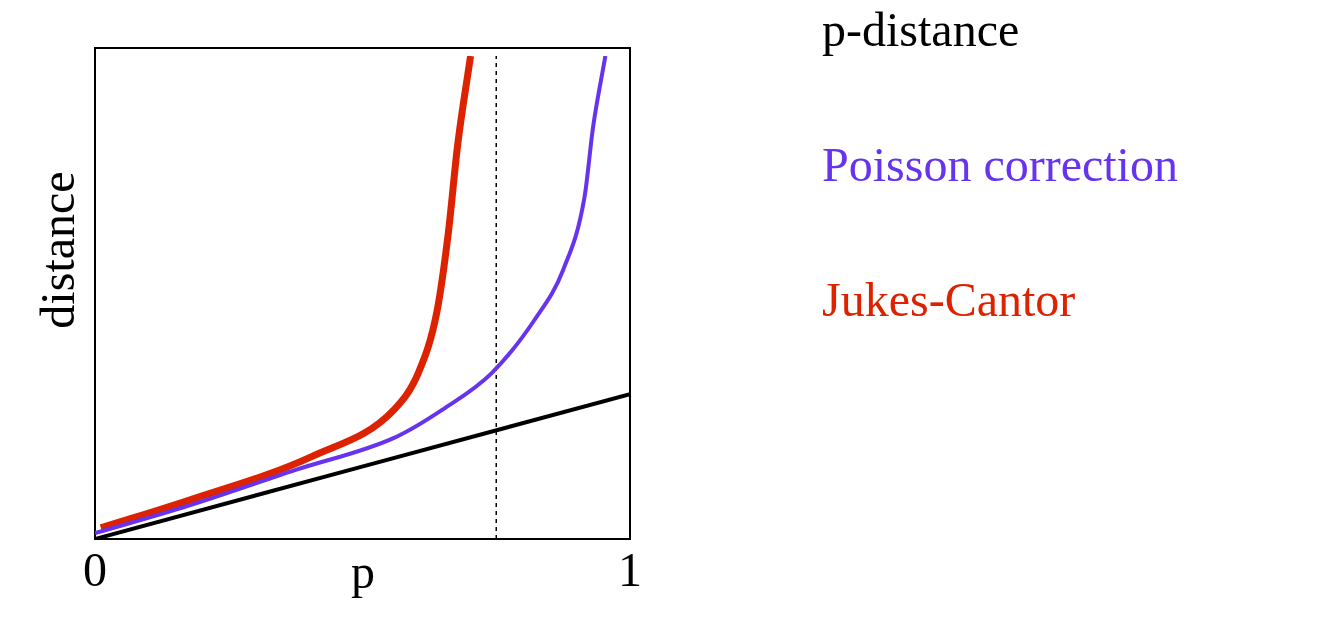 This screenshot has height=620, width=1317. Describe the element at coordinates (949, 300) in the screenshot. I see `text: Jukes-Cantor` at that location.